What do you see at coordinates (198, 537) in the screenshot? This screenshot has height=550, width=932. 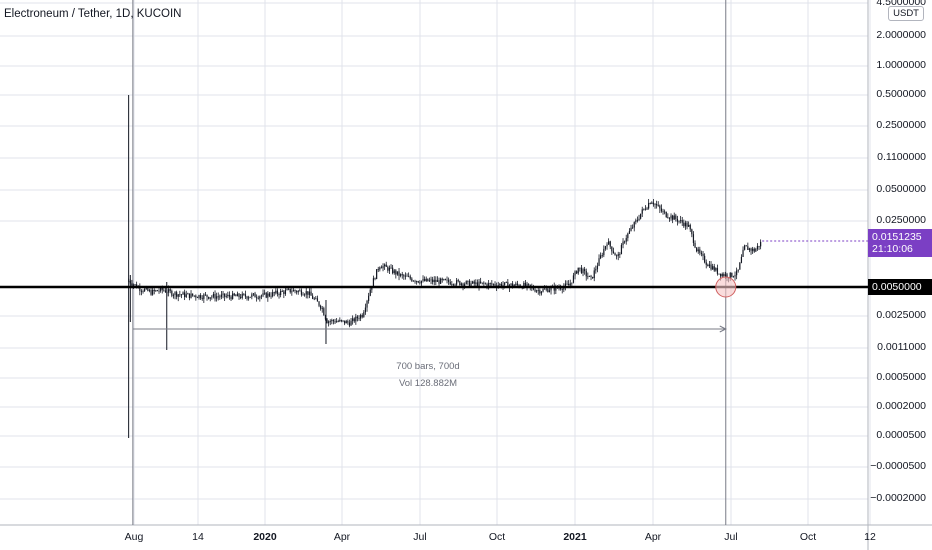 I see `x-tick-label: 14` at bounding box center [198, 537].